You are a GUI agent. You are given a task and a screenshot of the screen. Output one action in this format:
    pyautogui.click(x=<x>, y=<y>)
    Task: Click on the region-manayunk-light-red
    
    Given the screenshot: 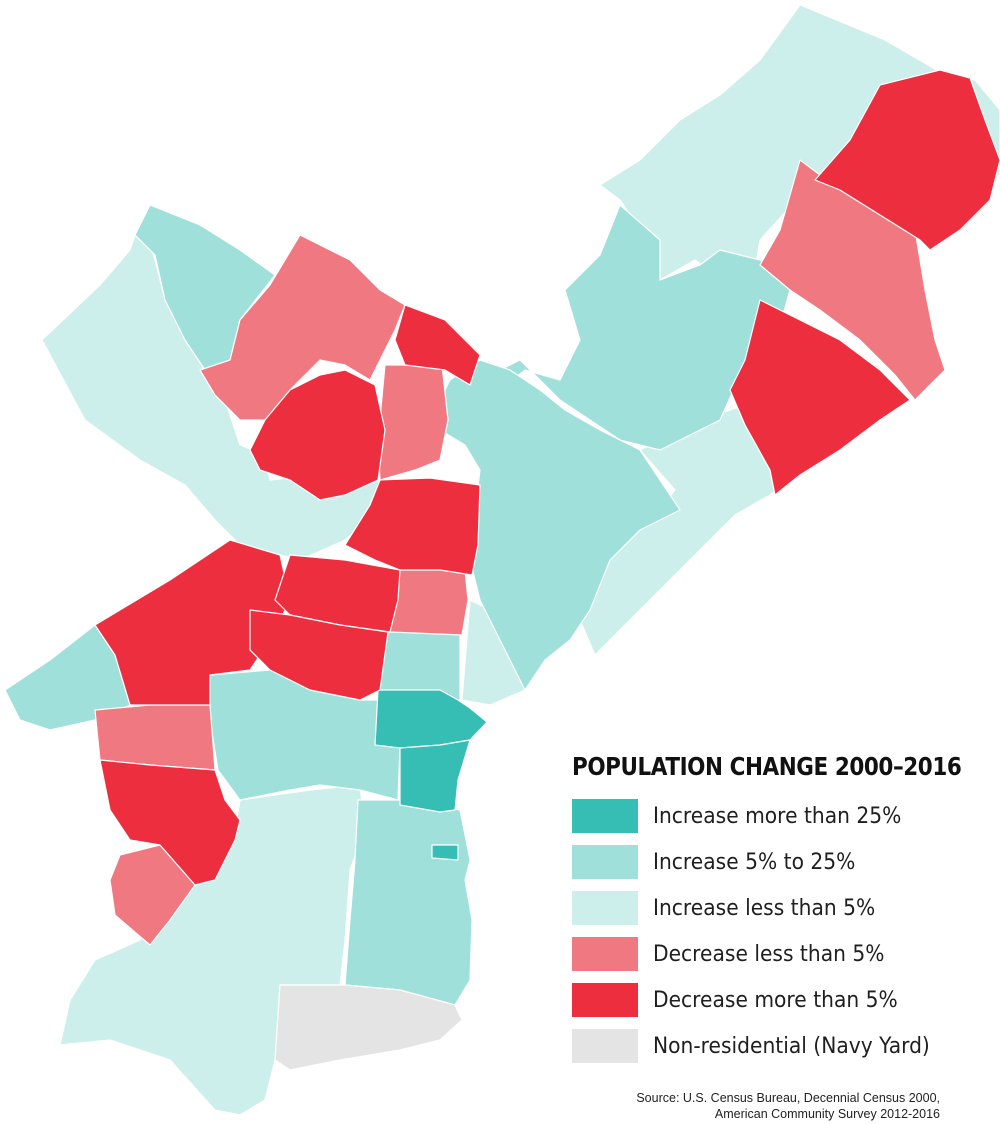 What is the action you would take?
    pyautogui.click(x=302, y=327)
    